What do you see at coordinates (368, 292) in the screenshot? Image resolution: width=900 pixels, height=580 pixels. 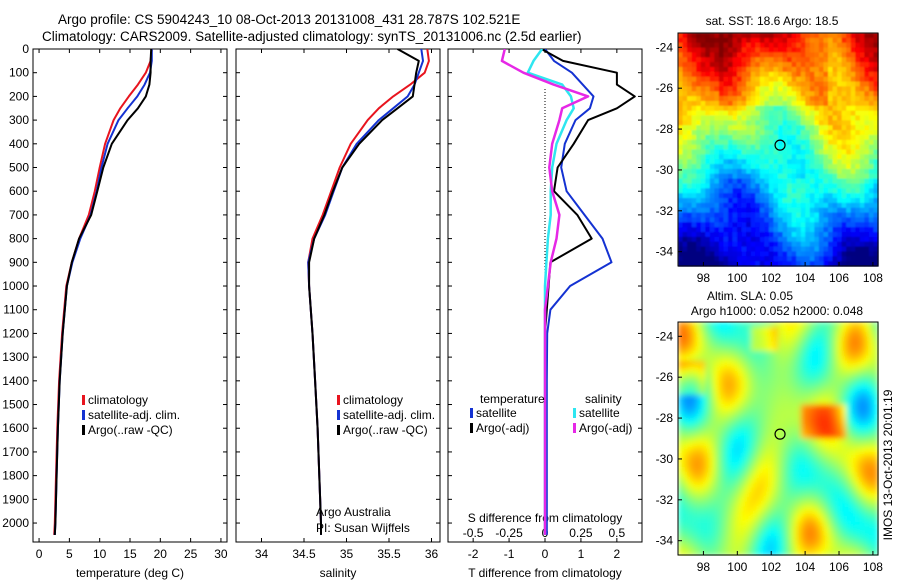 I see `salinity-climatology-line` at bounding box center [368, 292].